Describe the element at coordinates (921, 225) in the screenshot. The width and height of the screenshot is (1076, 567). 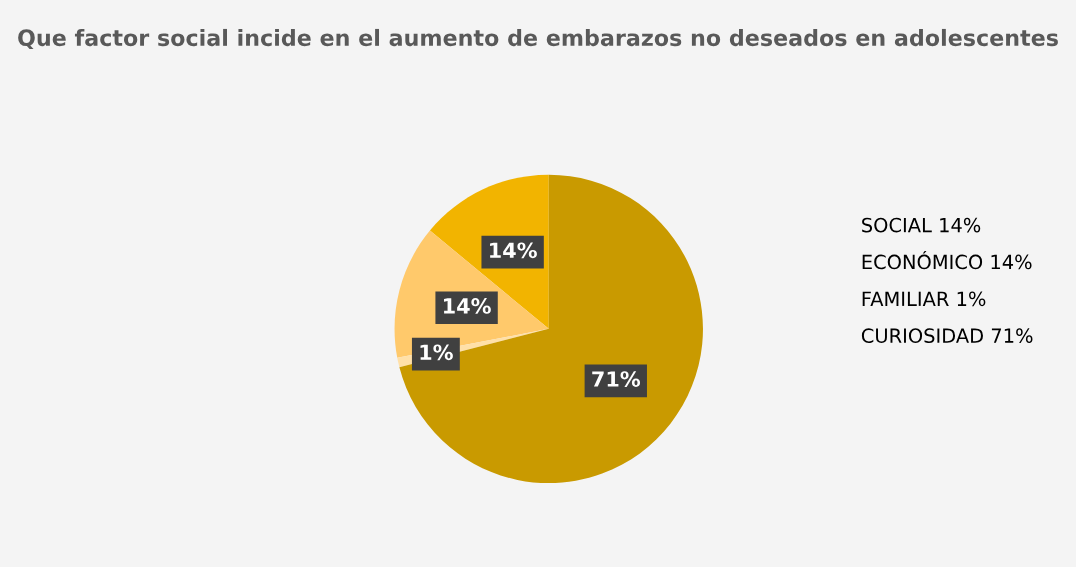
I see `text: SOCIAL 14%` at that location.